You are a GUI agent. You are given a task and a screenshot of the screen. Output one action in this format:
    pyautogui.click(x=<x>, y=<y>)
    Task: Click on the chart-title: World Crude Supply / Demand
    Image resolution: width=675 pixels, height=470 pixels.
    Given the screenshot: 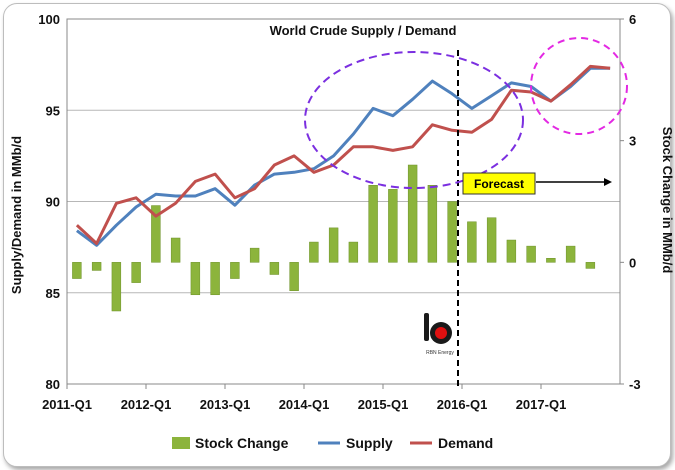 What is the action you would take?
    pyautogui.click(x=363, y=30)
    